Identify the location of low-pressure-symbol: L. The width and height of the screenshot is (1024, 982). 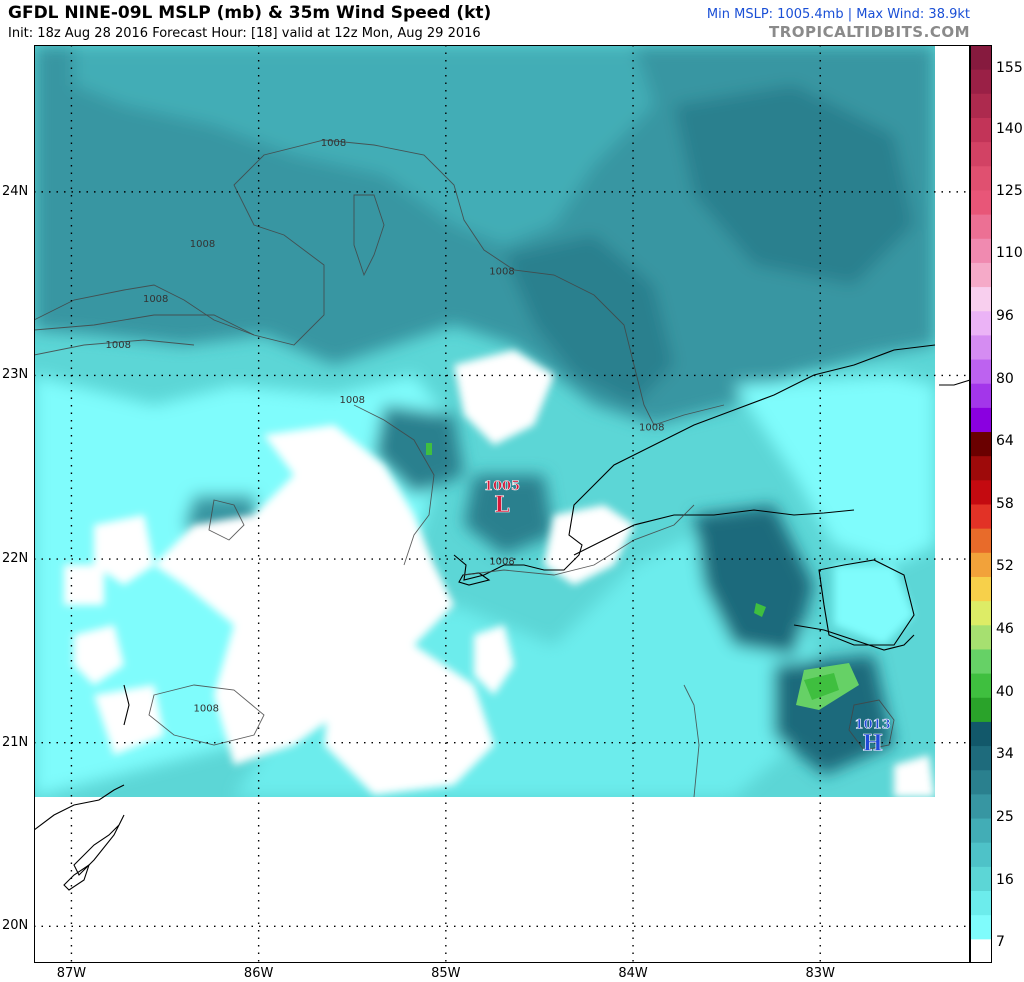
(501, 505).